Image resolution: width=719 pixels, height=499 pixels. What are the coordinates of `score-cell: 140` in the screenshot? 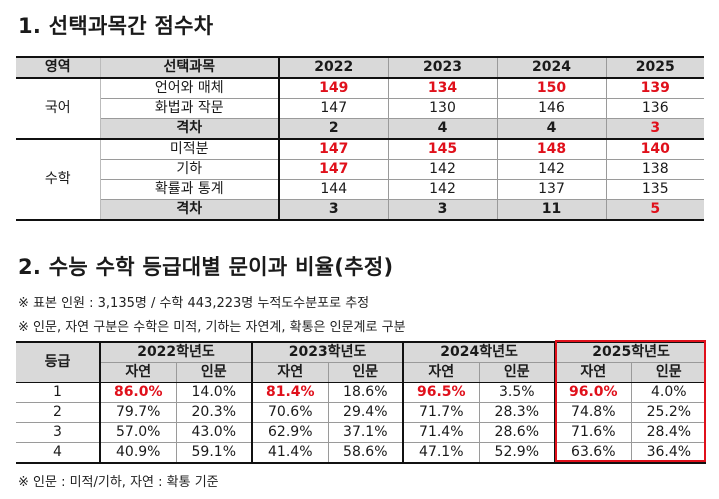 It's located at (655, 149).